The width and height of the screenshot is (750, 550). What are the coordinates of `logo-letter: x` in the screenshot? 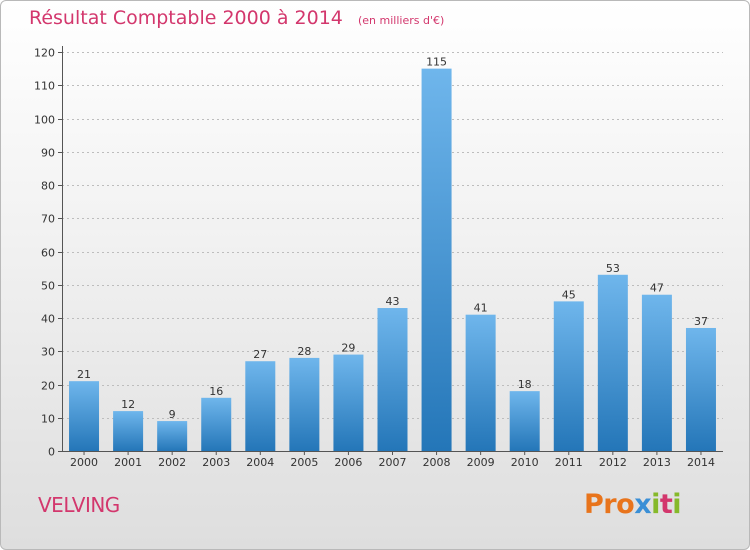 It's located at (643, 504).